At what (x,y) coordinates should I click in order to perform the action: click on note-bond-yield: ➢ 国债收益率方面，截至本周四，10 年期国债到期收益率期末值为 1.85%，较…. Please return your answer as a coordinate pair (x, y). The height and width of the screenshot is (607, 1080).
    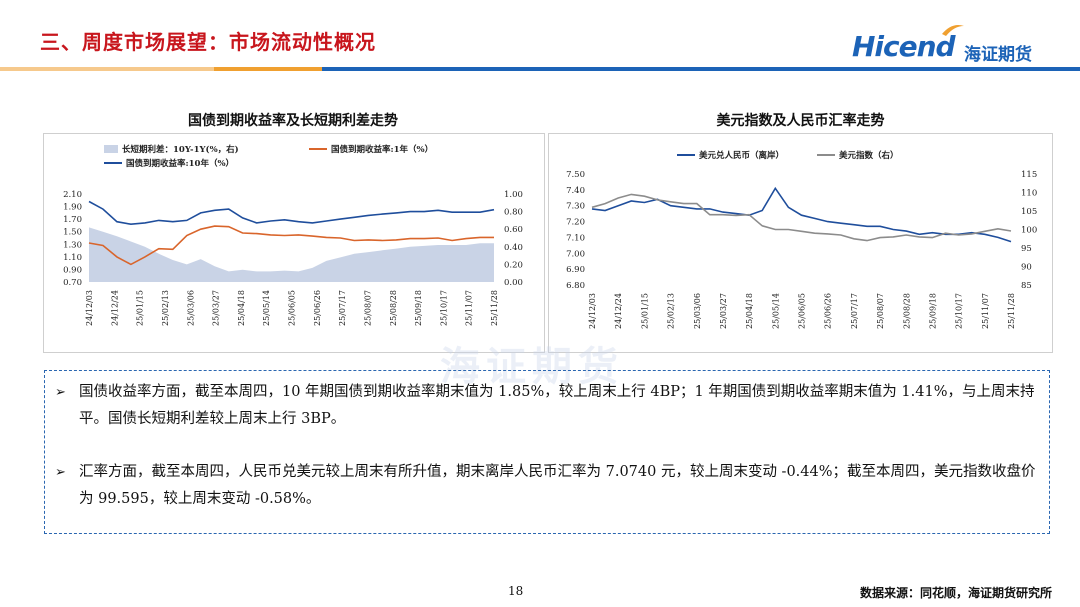
    Looking at the image, I should click on (547, 406).